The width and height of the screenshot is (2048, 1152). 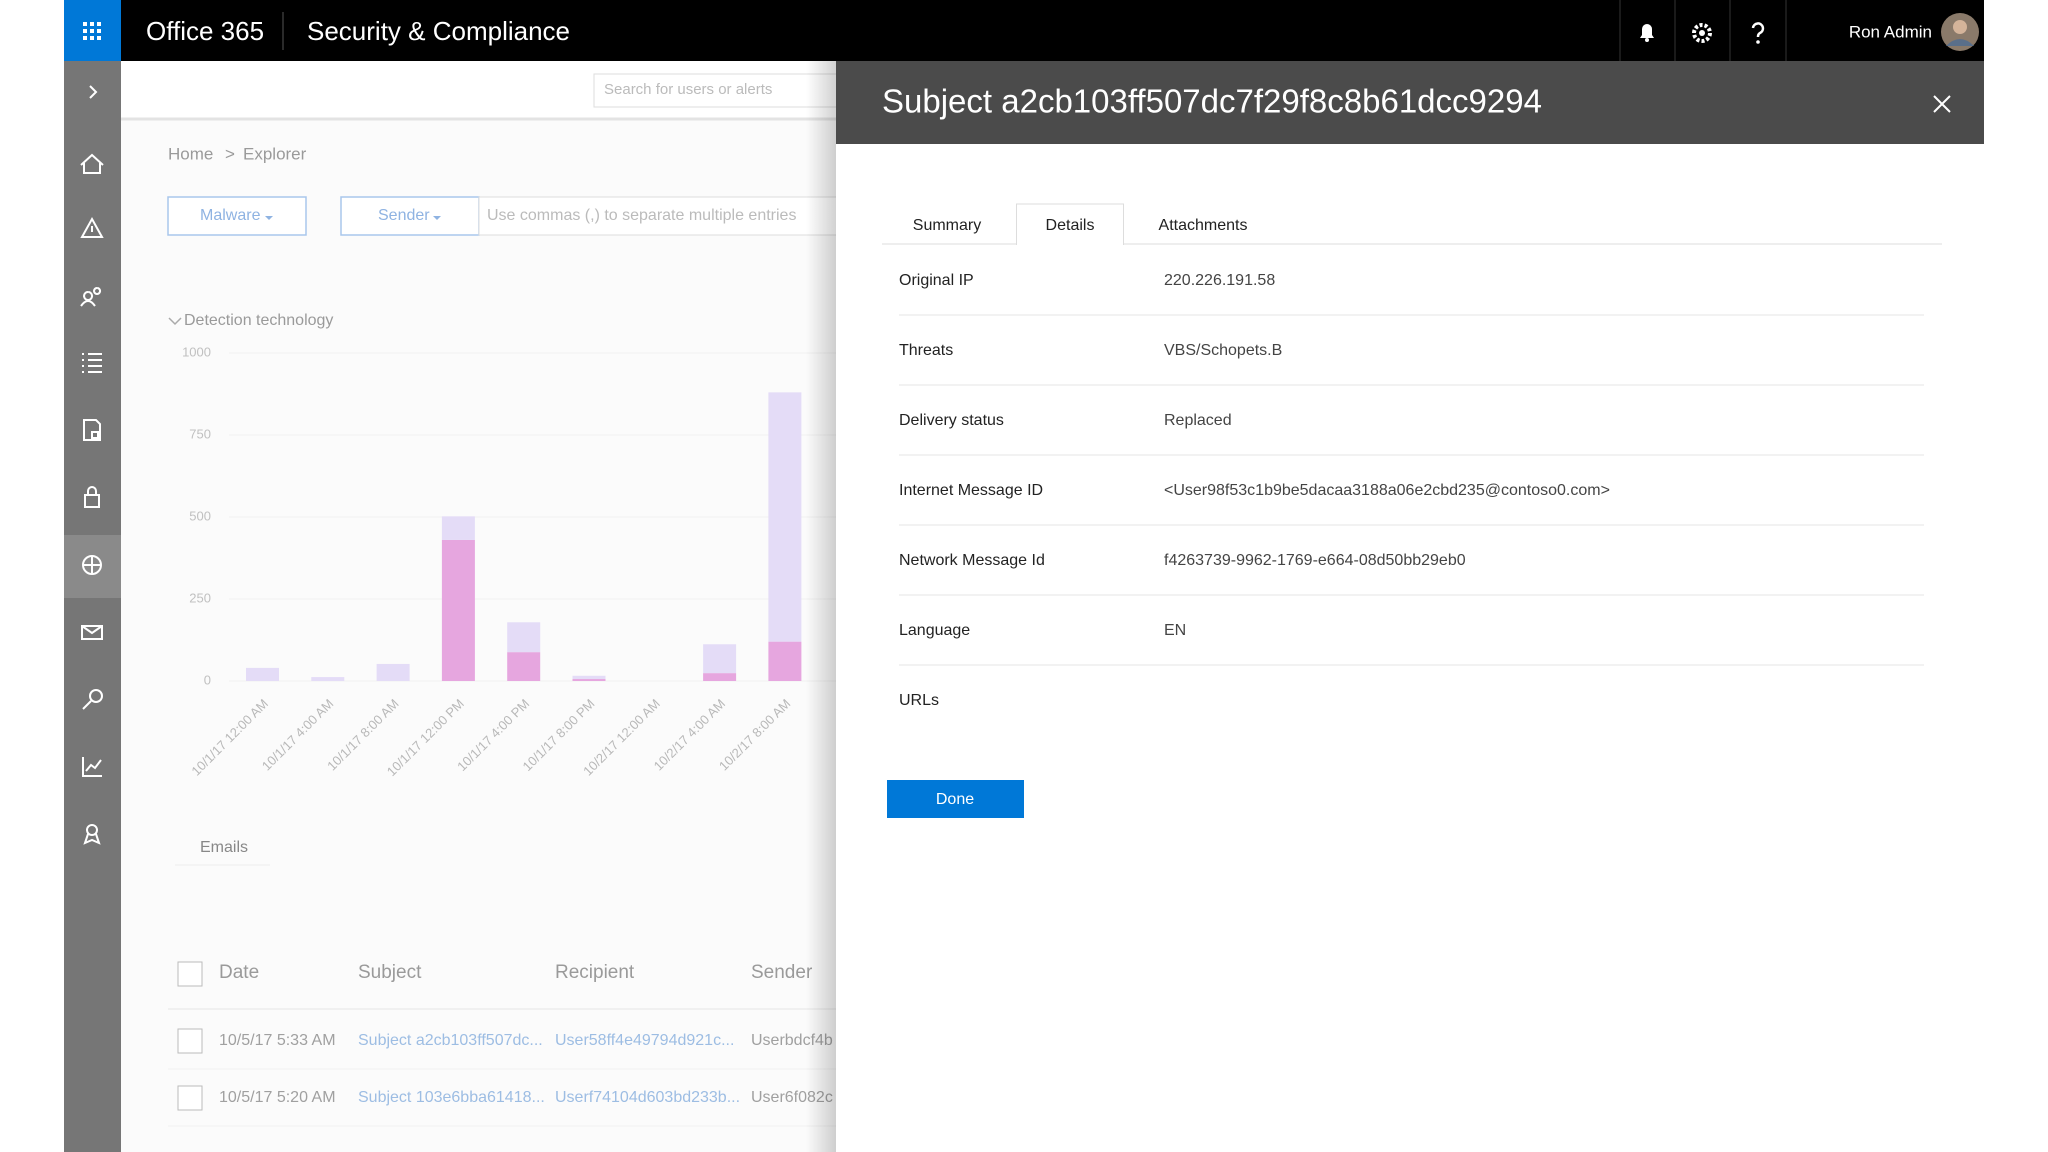 What do you see at coordinates (438, 31) in the screenshot?
I see `app-title: Security & Compliance` at bounding box center [438, 31].